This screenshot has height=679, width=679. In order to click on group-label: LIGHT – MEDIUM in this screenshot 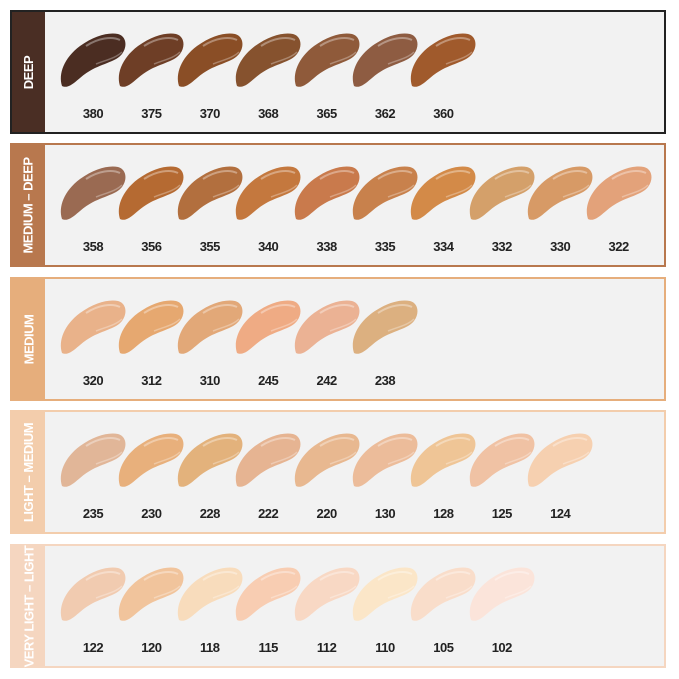, I will do `click(28, 472)`.